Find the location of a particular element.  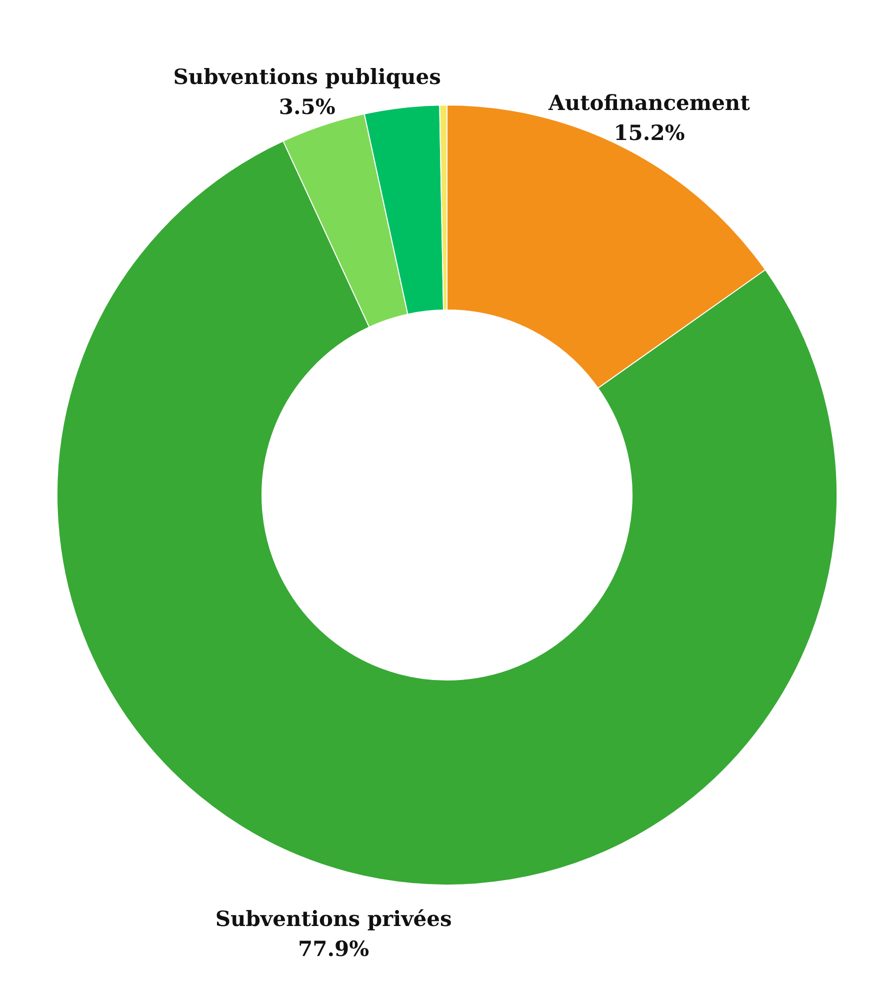

slice-label: Subventions publiques is located at coordinates (307, 76).